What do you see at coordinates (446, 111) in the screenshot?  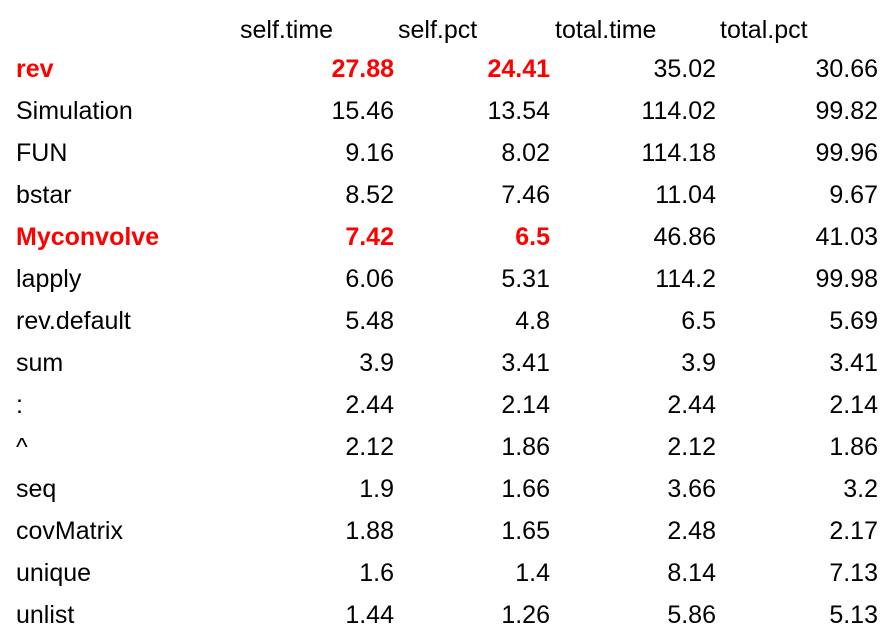 I see `table-row: Simulation 15.46 13.54 114.02 99.82` at bounding box center [446, 111].